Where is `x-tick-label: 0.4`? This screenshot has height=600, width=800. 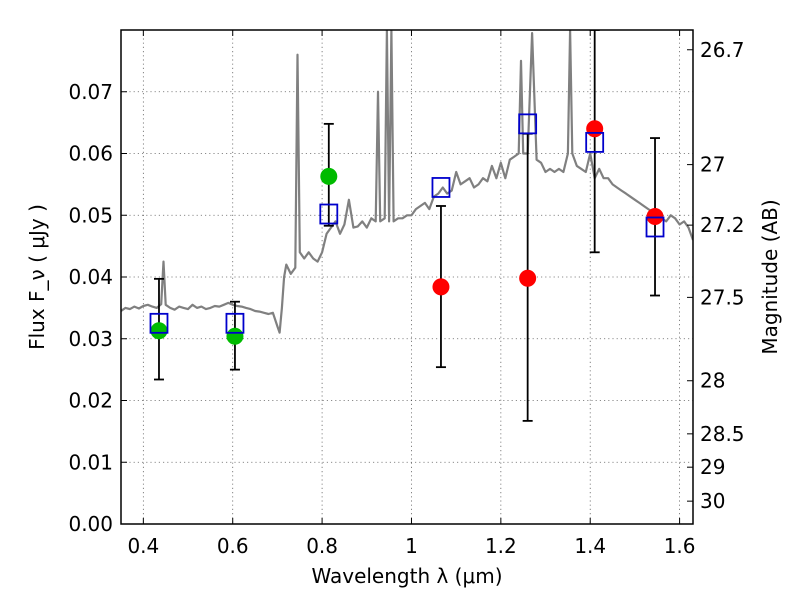
x-tick-label: 0.4 is located at coordinates (143, 546).